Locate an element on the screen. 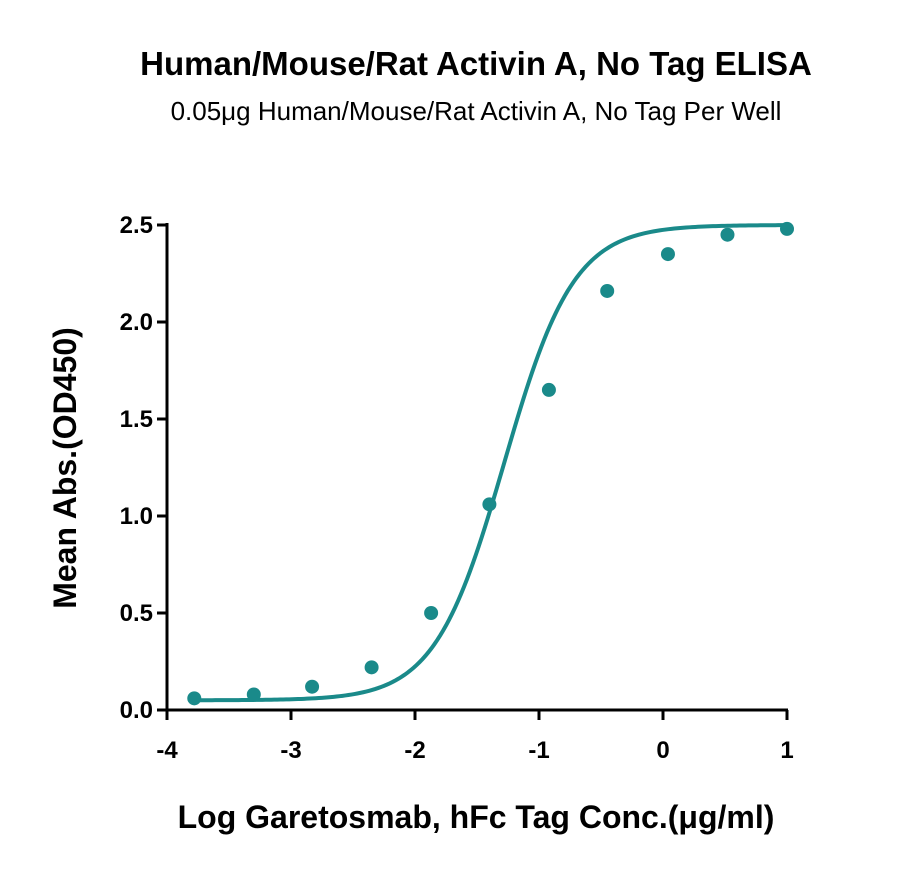 This screenshot has width=900, height=872. y-tick-label: 2.0 is located at coordinates (136, 322).